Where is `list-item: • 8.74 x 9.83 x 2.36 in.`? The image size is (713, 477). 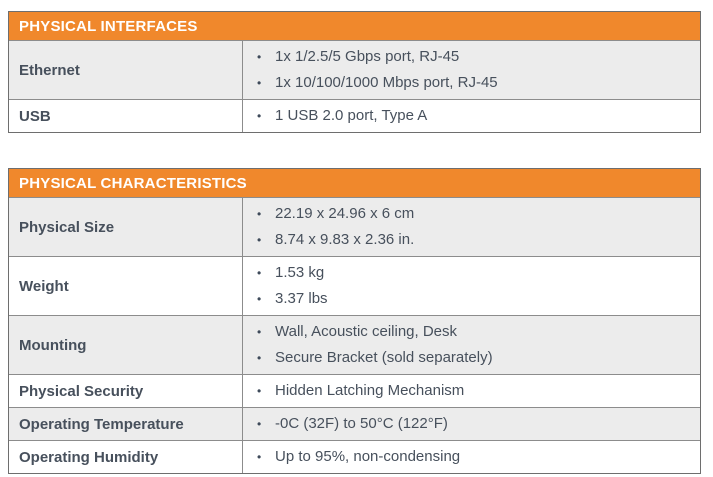
list-item: • 8.74 x 9.83 x 2.36 in. is located at coordinates (475, 240).